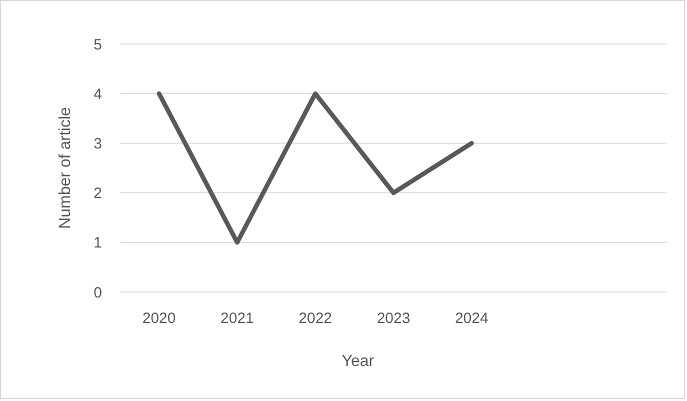  What do you see at coordinates (98, 243) in the screenshot?
I see `y-tick-label: 1` at bounding box center [98, 243].